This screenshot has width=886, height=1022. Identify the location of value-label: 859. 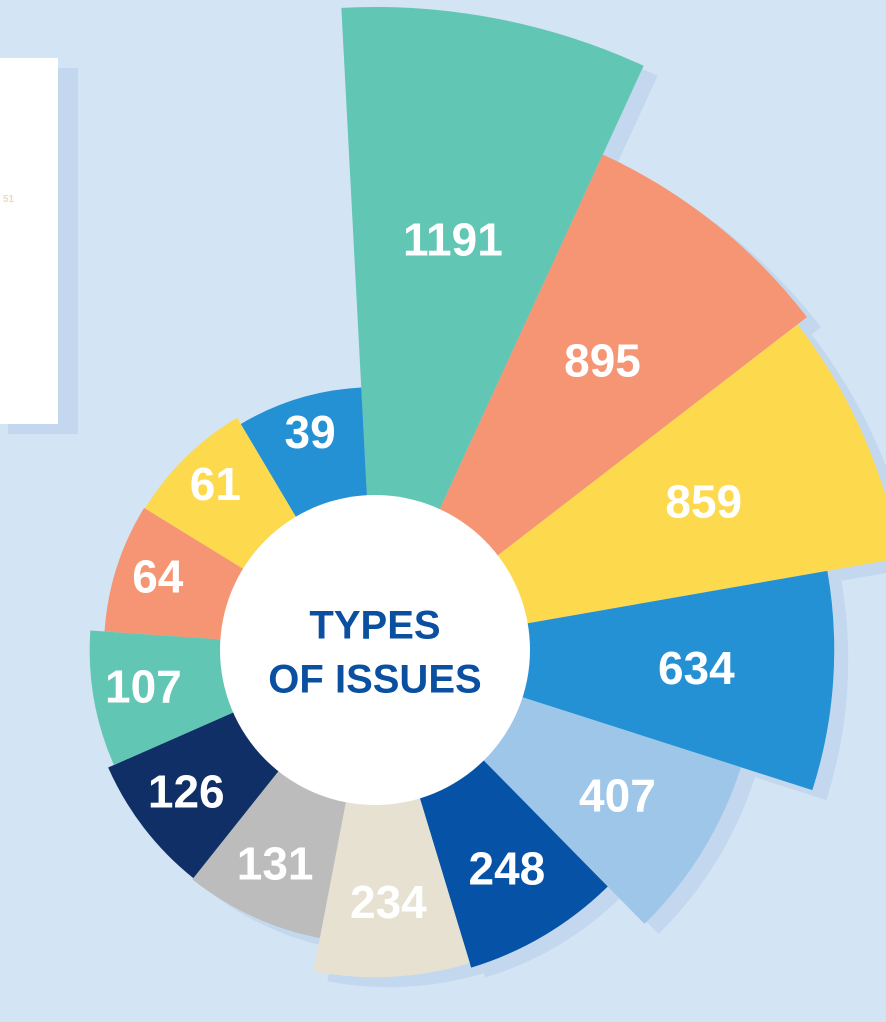
(703, 501).